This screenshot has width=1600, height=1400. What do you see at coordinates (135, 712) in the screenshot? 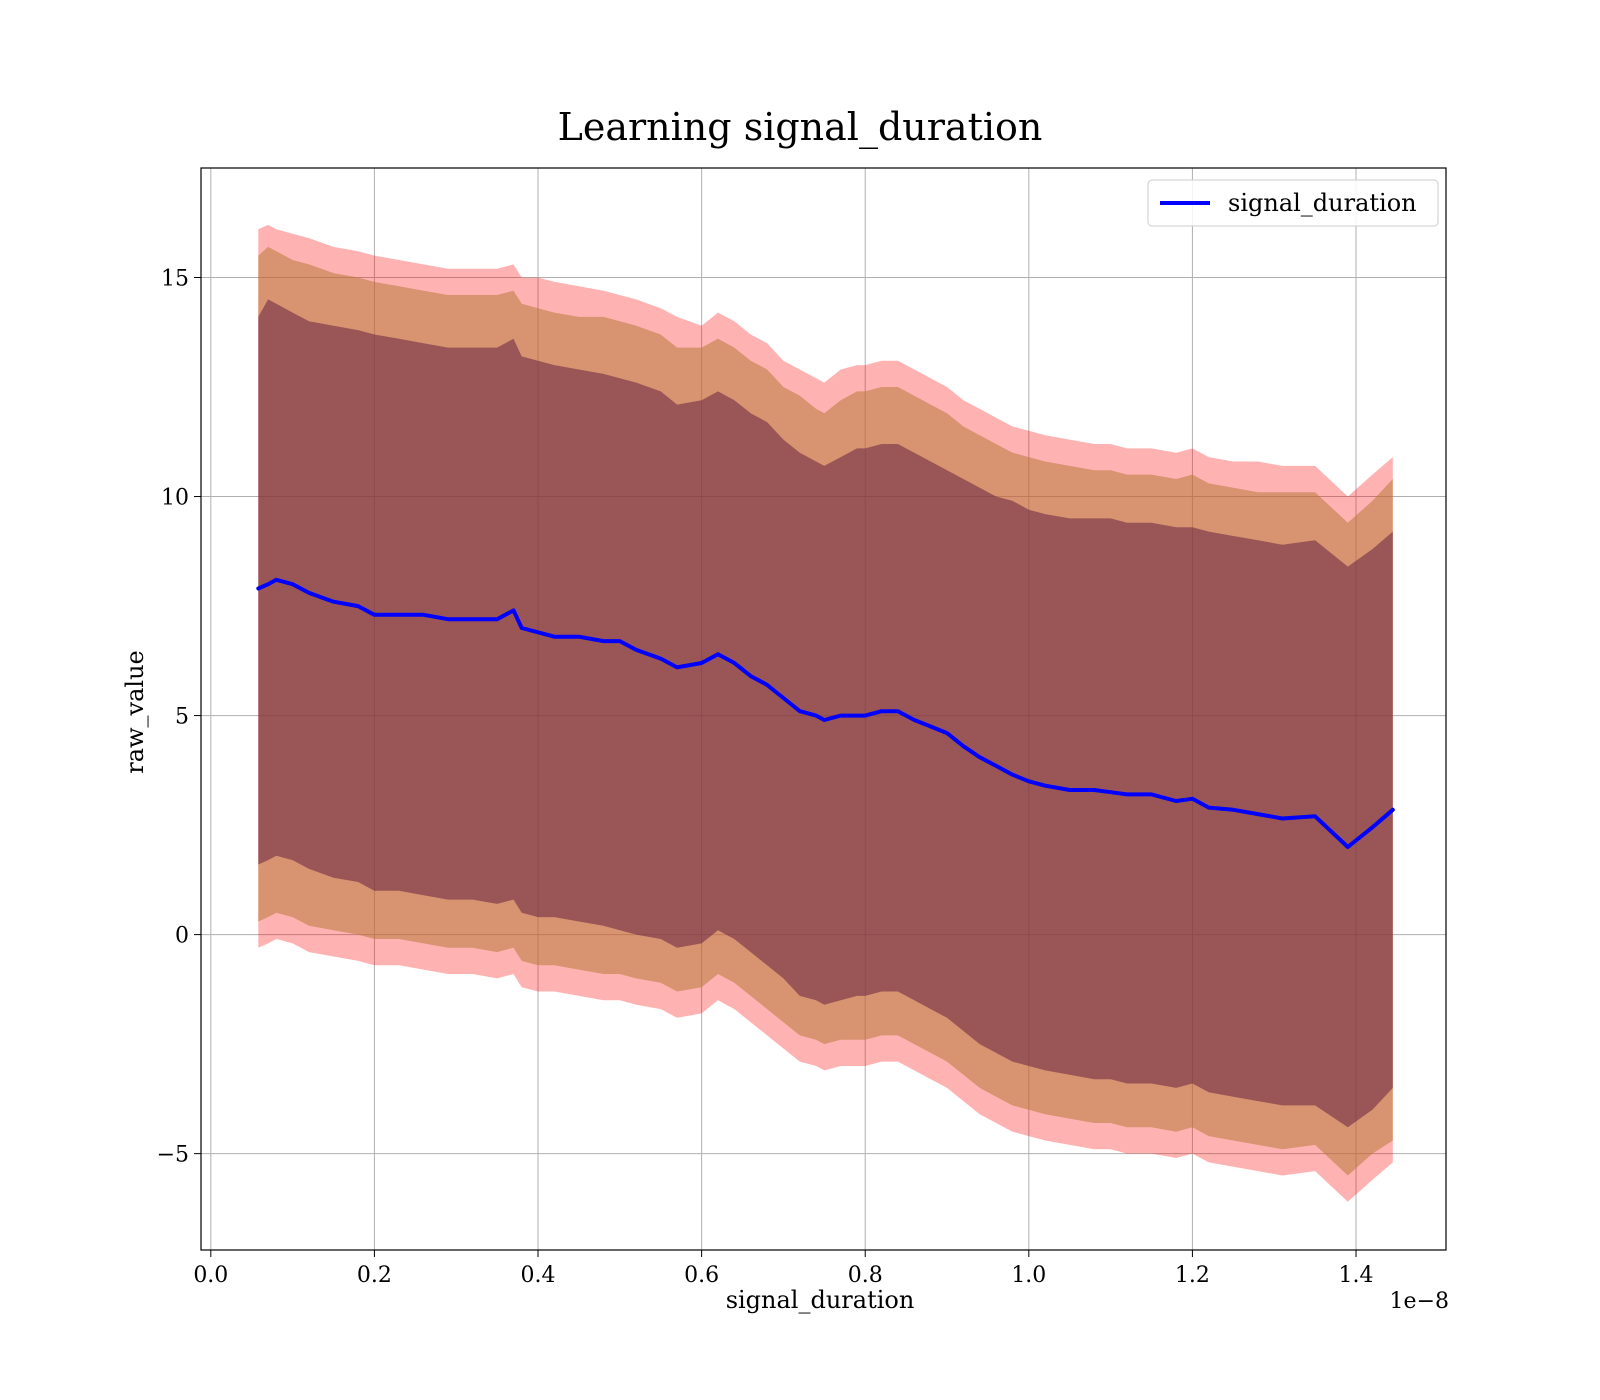
I see `y-axis-label: raw_value` at bounding box center [135, 712].